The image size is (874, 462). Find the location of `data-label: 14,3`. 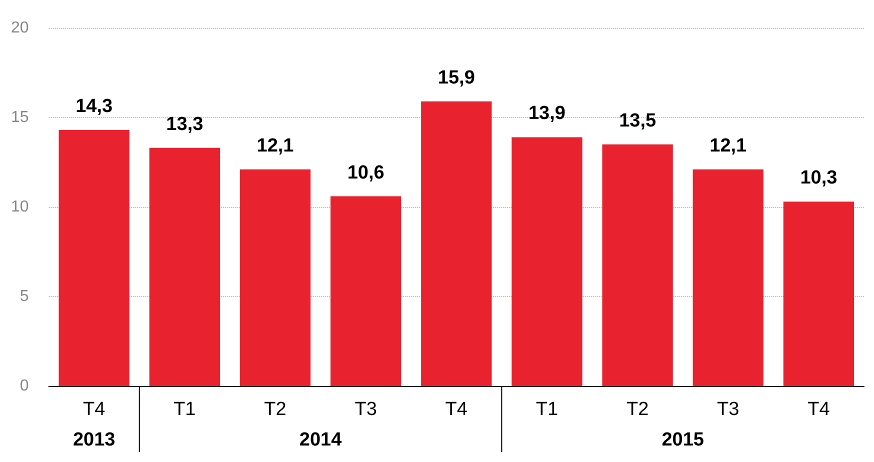

data-label: 14,3 is located at coordinates (94, 107).